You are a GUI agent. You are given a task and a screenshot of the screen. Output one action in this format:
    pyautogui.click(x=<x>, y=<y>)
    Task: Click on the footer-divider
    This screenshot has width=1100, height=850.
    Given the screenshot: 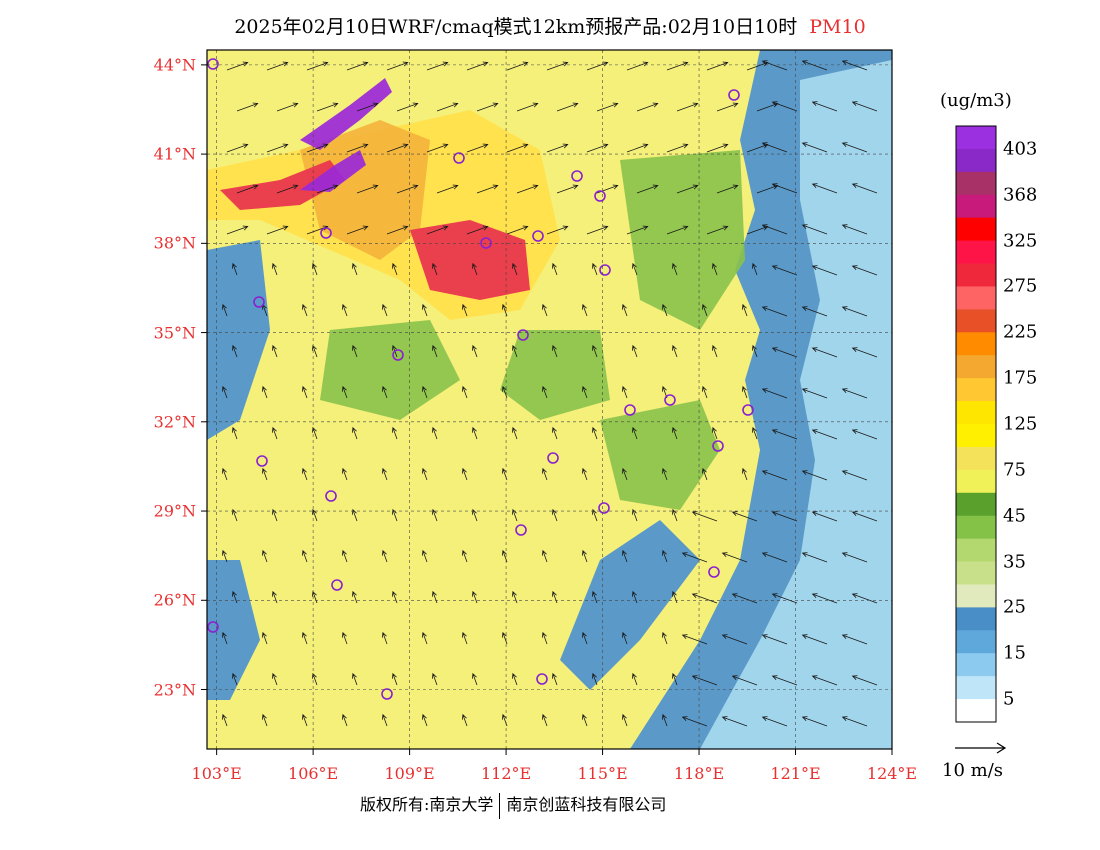 What is the action you would take?
    pyautogui.click(x=500, y=805)
    